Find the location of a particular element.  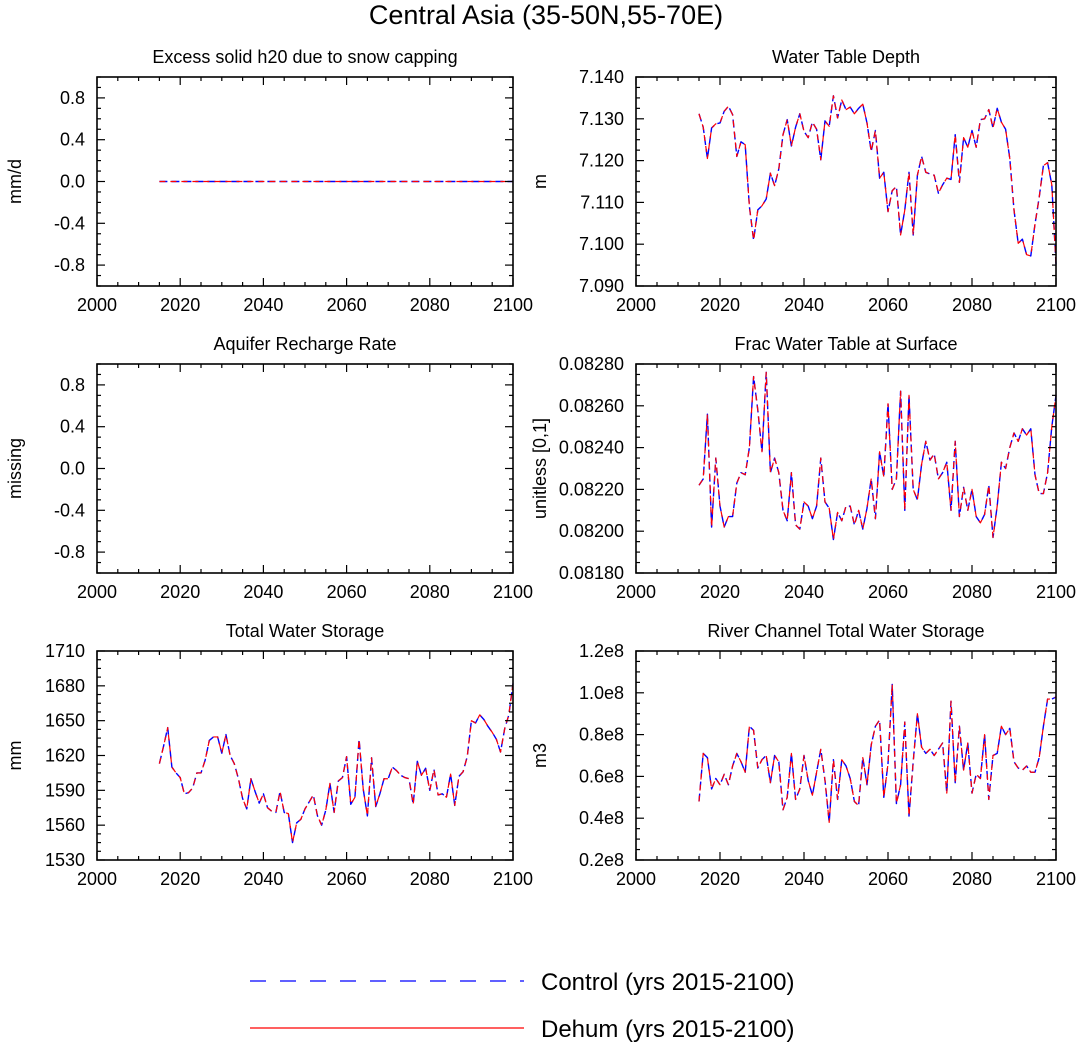

y-tick-label: 0.08240 is located at coordinates (591, 448).